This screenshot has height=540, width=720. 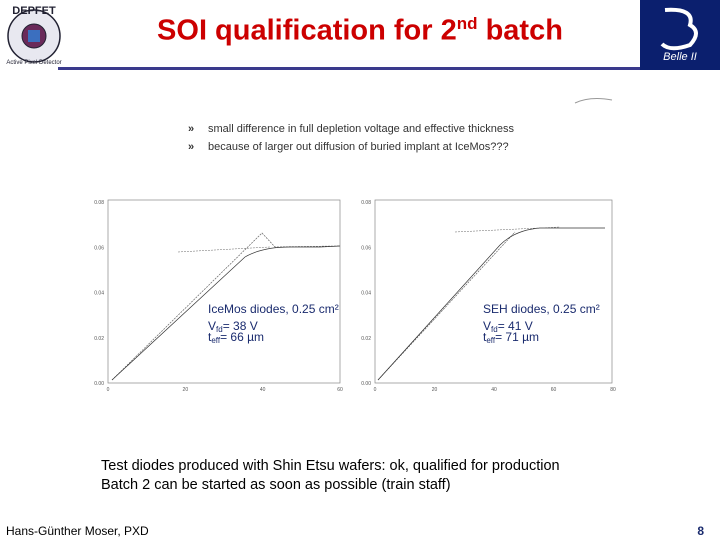 I want to click on title-sup: nd, so click(x=467, y=23).